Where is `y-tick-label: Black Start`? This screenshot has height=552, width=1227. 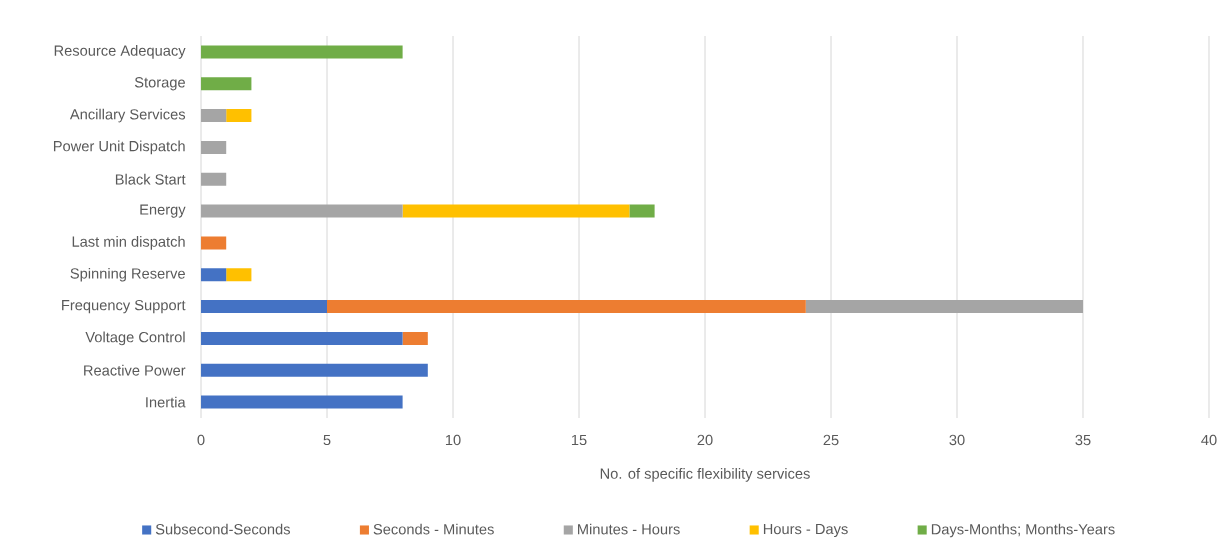
y-tick-label: Black Start is located at coordinates (150, 179).